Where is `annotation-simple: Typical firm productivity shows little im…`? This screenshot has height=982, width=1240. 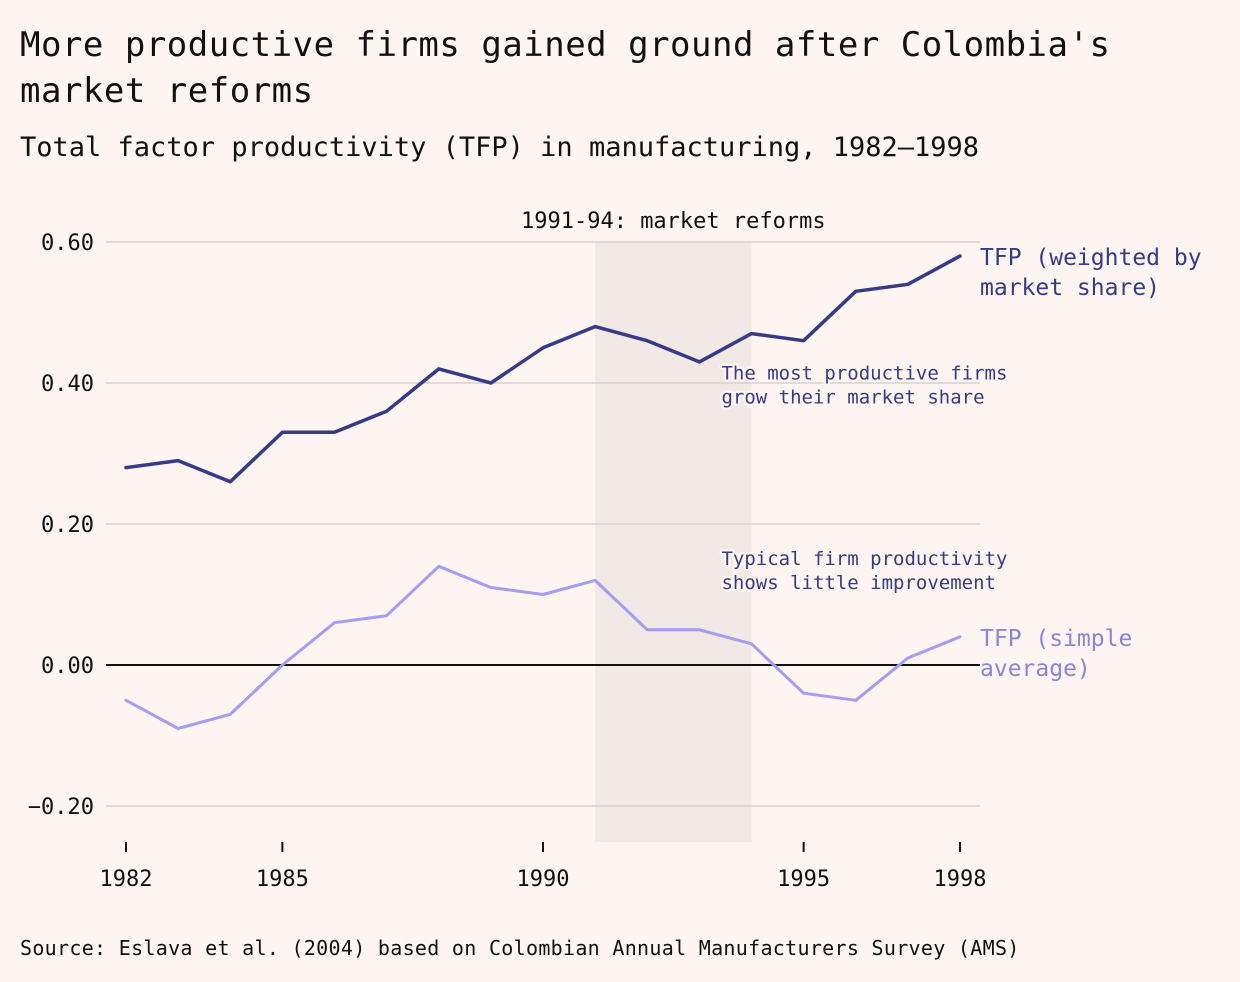 annotation-simple: Typical firm productivity shows little im… is located at coordinates (864, 571).